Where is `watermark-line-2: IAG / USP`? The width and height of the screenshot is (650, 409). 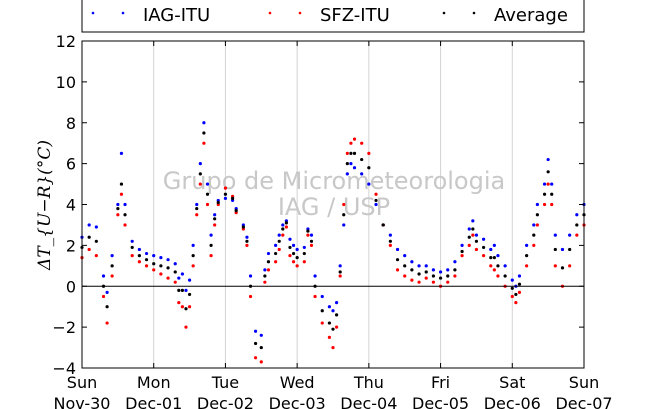
watermark-line-2: IAG / USP is located at coordinates (334, 207).